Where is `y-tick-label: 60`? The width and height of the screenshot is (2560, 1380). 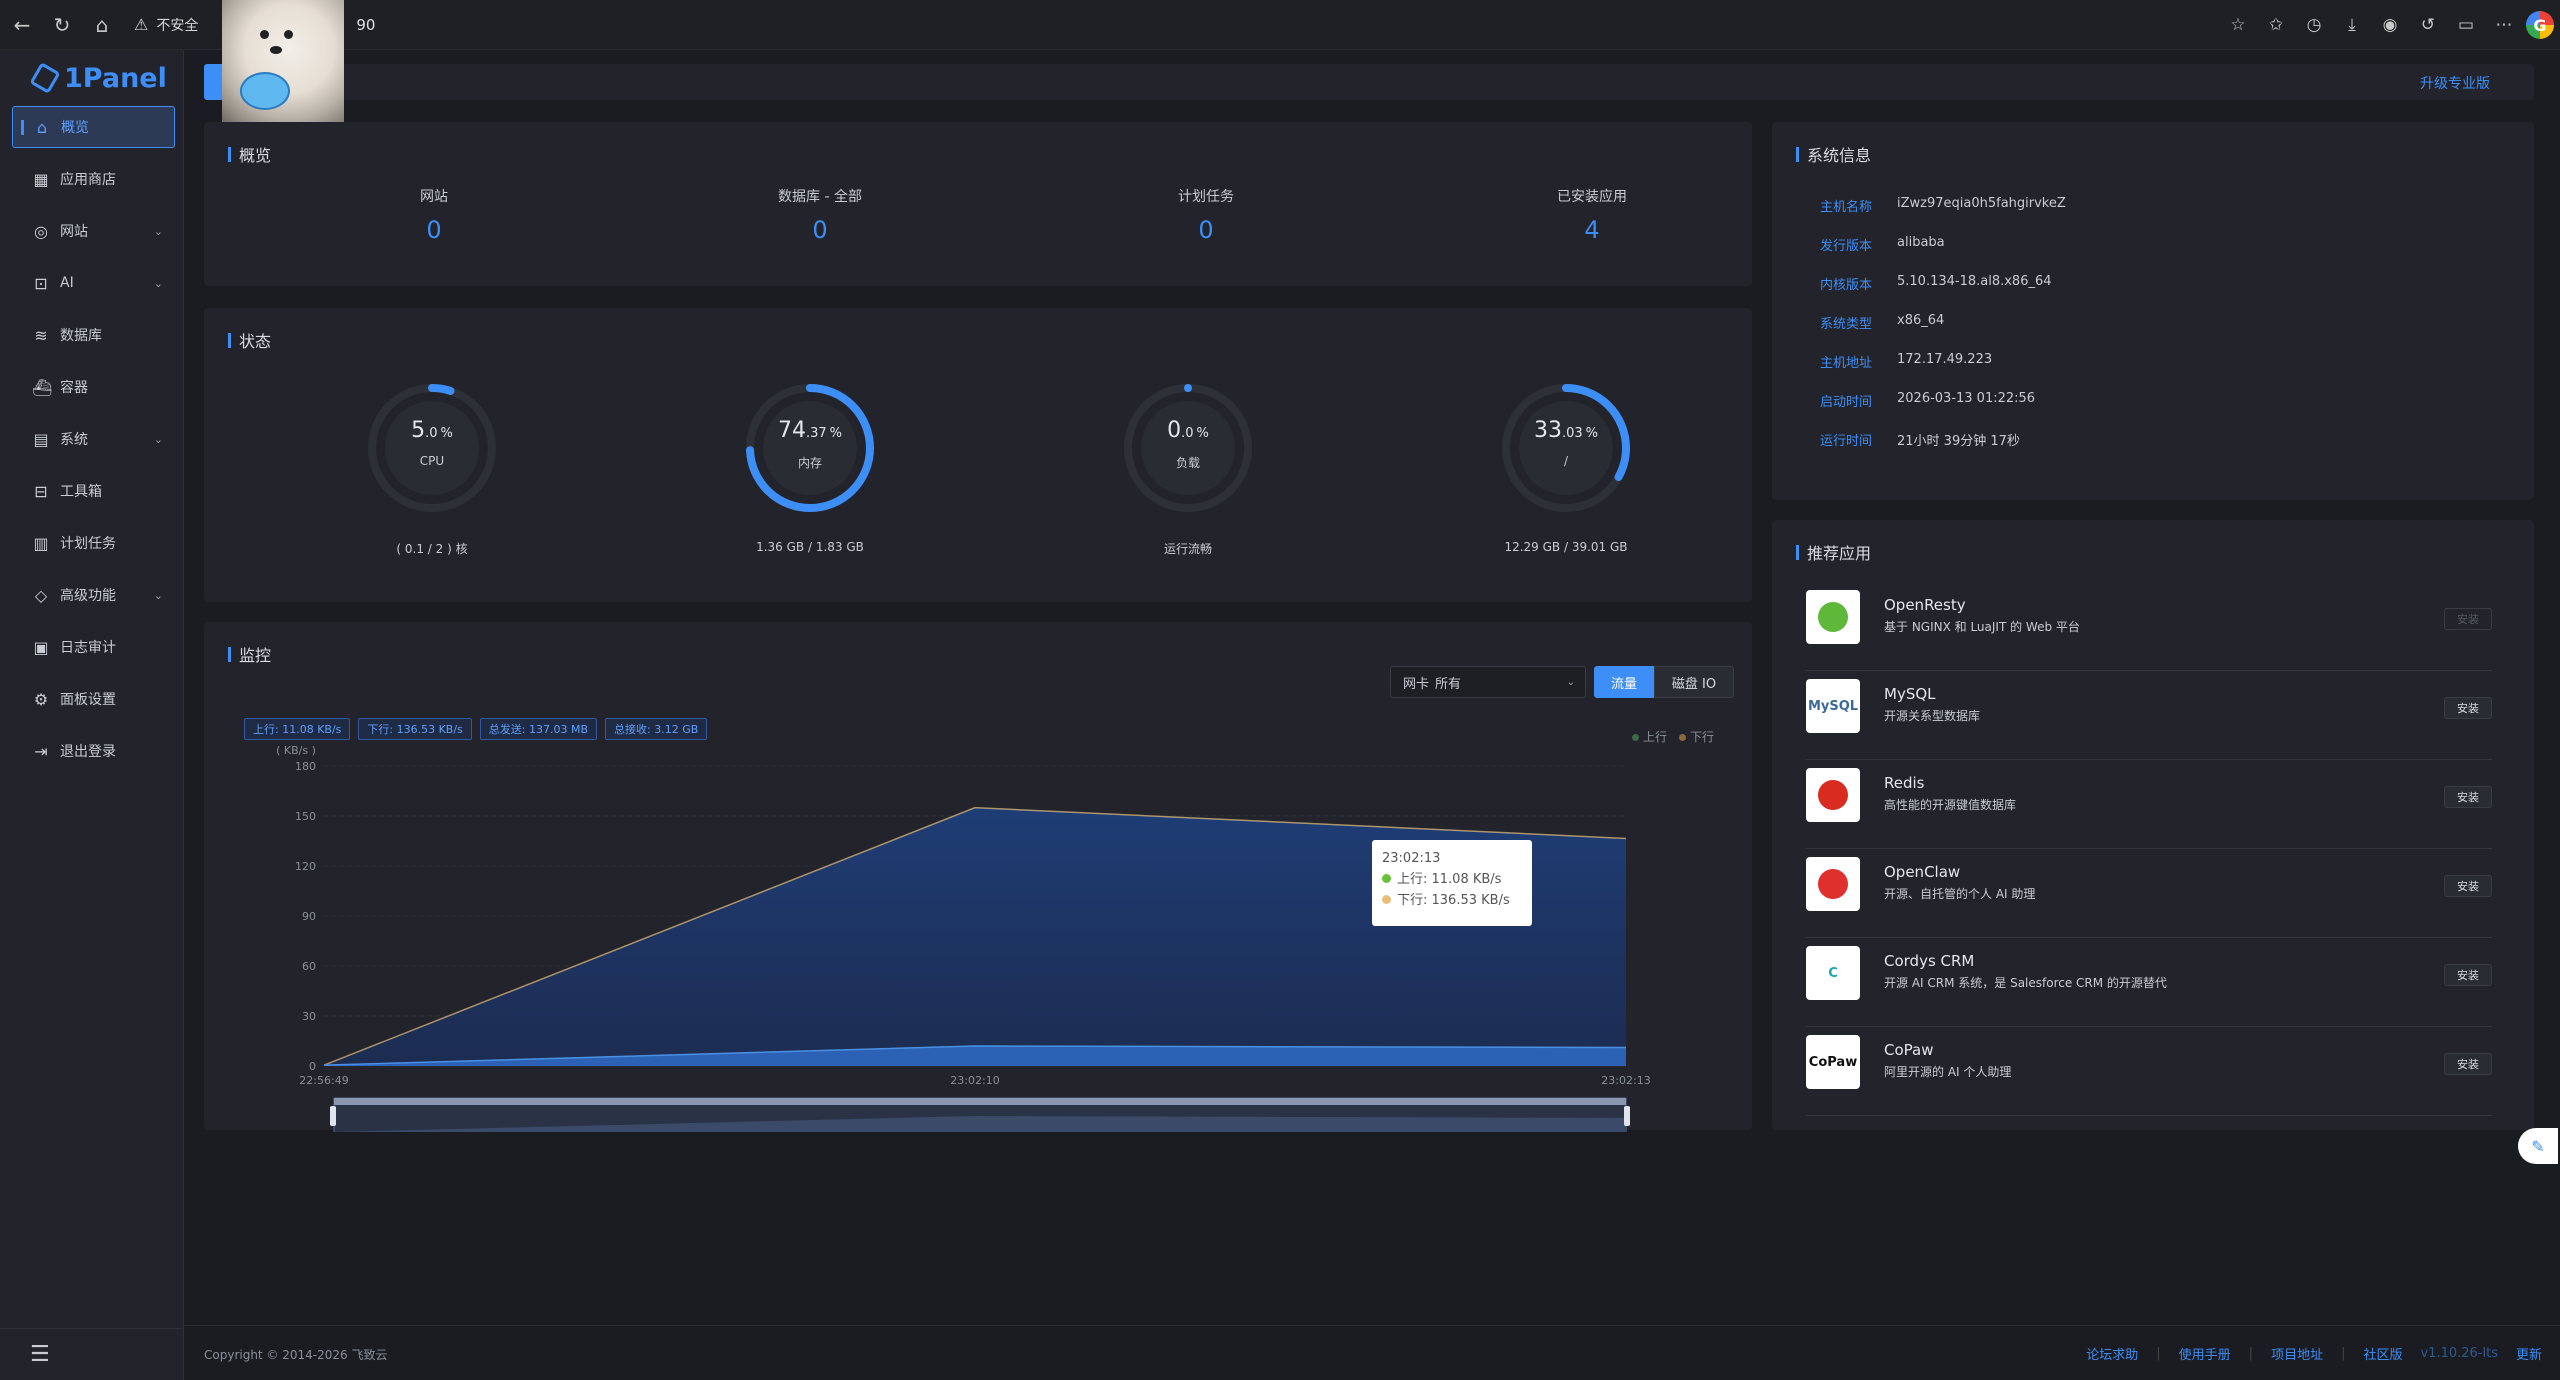 y-tick-label: 60 is located at coordinates (309, 966).